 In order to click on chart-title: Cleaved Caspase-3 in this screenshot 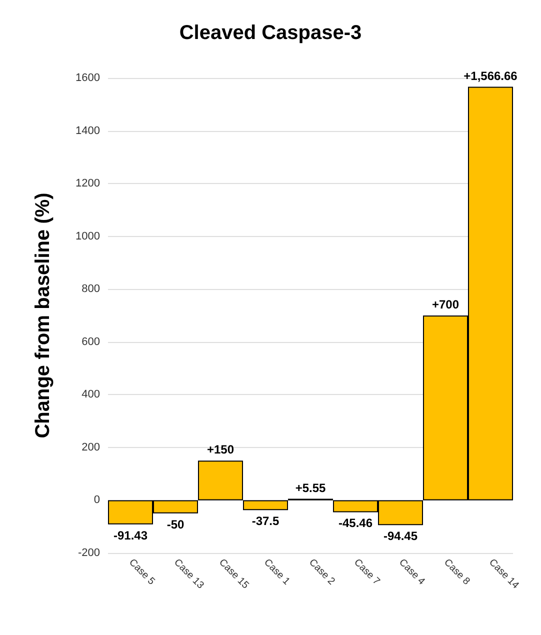, I will do `click(270, 33)`.